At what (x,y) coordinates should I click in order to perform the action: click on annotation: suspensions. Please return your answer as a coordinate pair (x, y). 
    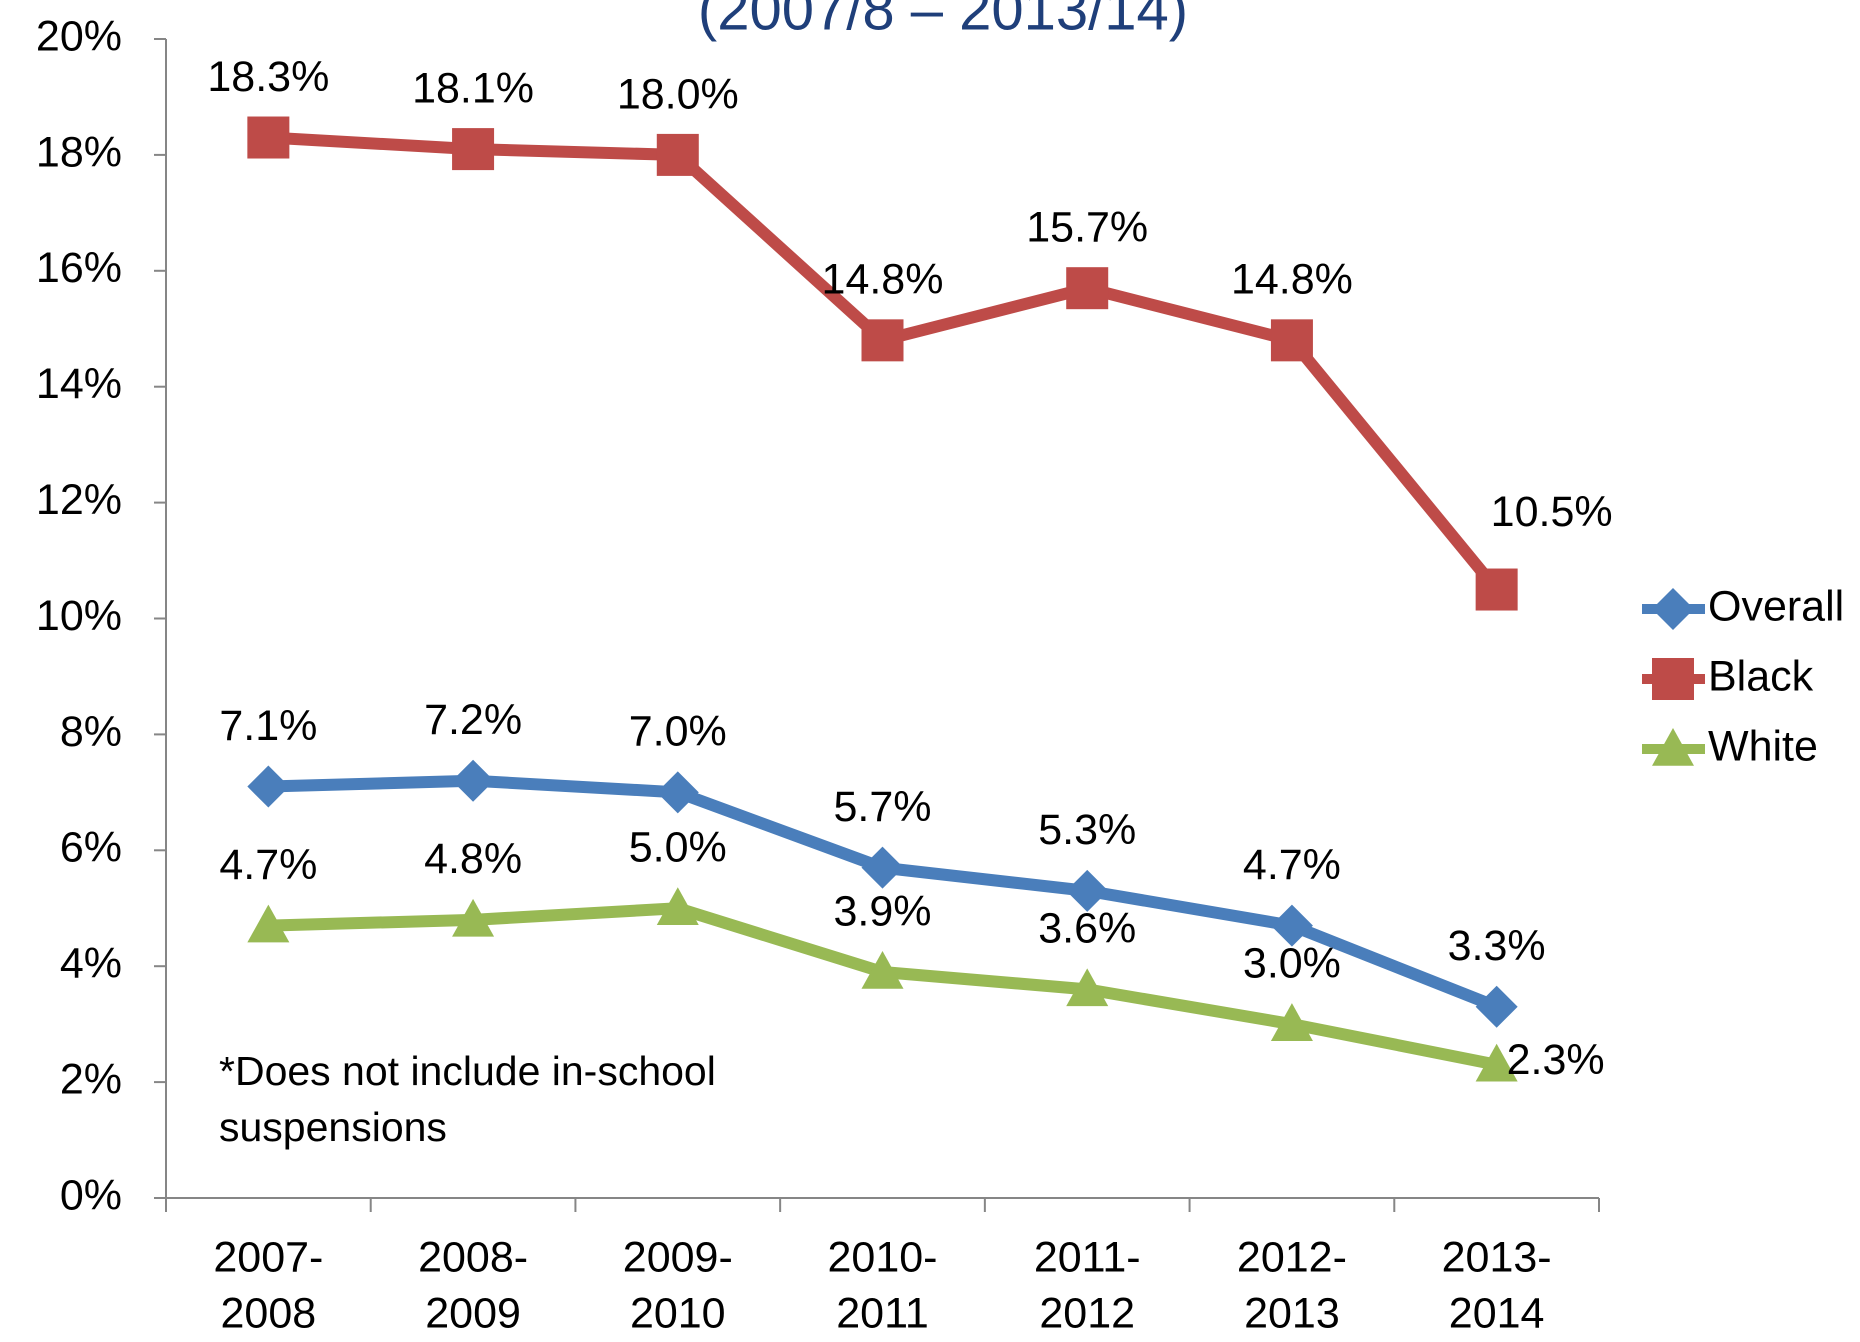
    Looking at the image, I should click on (333, 1127).